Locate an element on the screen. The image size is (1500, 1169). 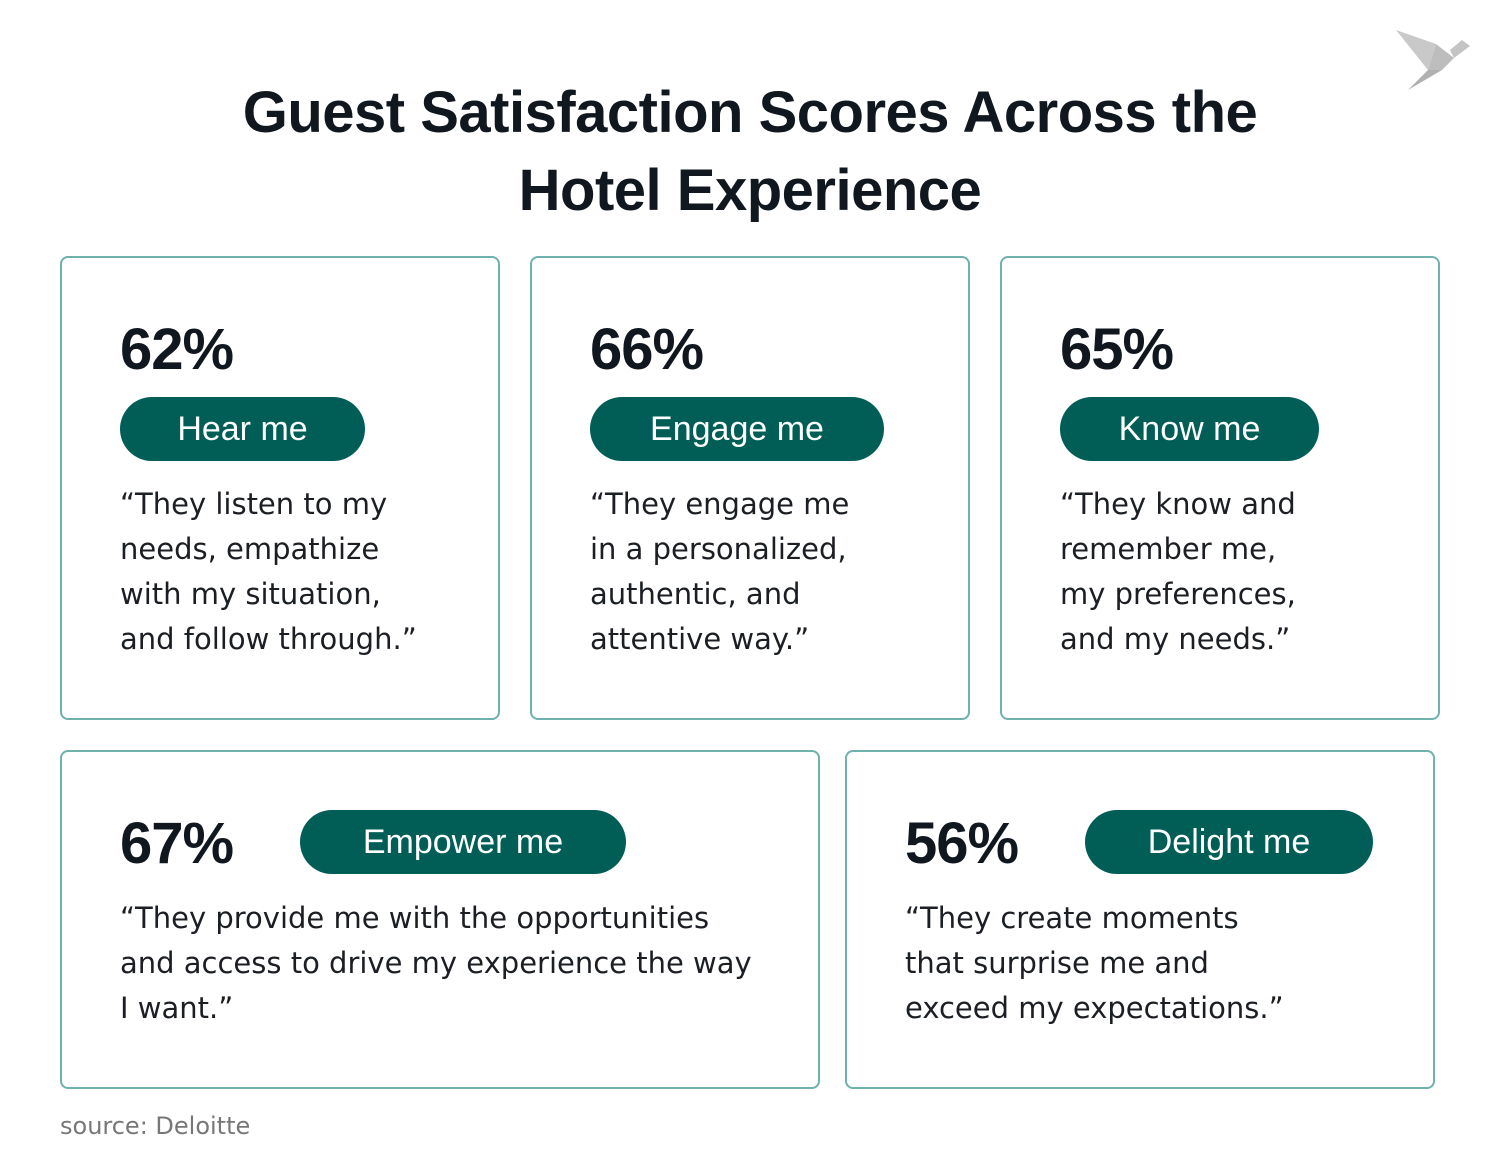
quote-line: exceed my expectations.” is located at coordinates (1094, 1008).